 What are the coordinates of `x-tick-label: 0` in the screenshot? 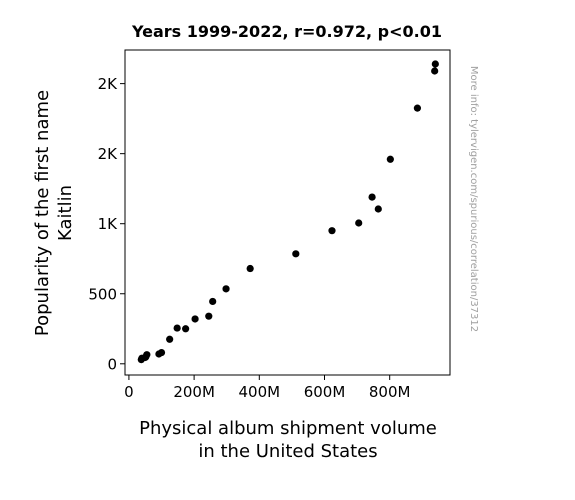 It's located at (129, 392).